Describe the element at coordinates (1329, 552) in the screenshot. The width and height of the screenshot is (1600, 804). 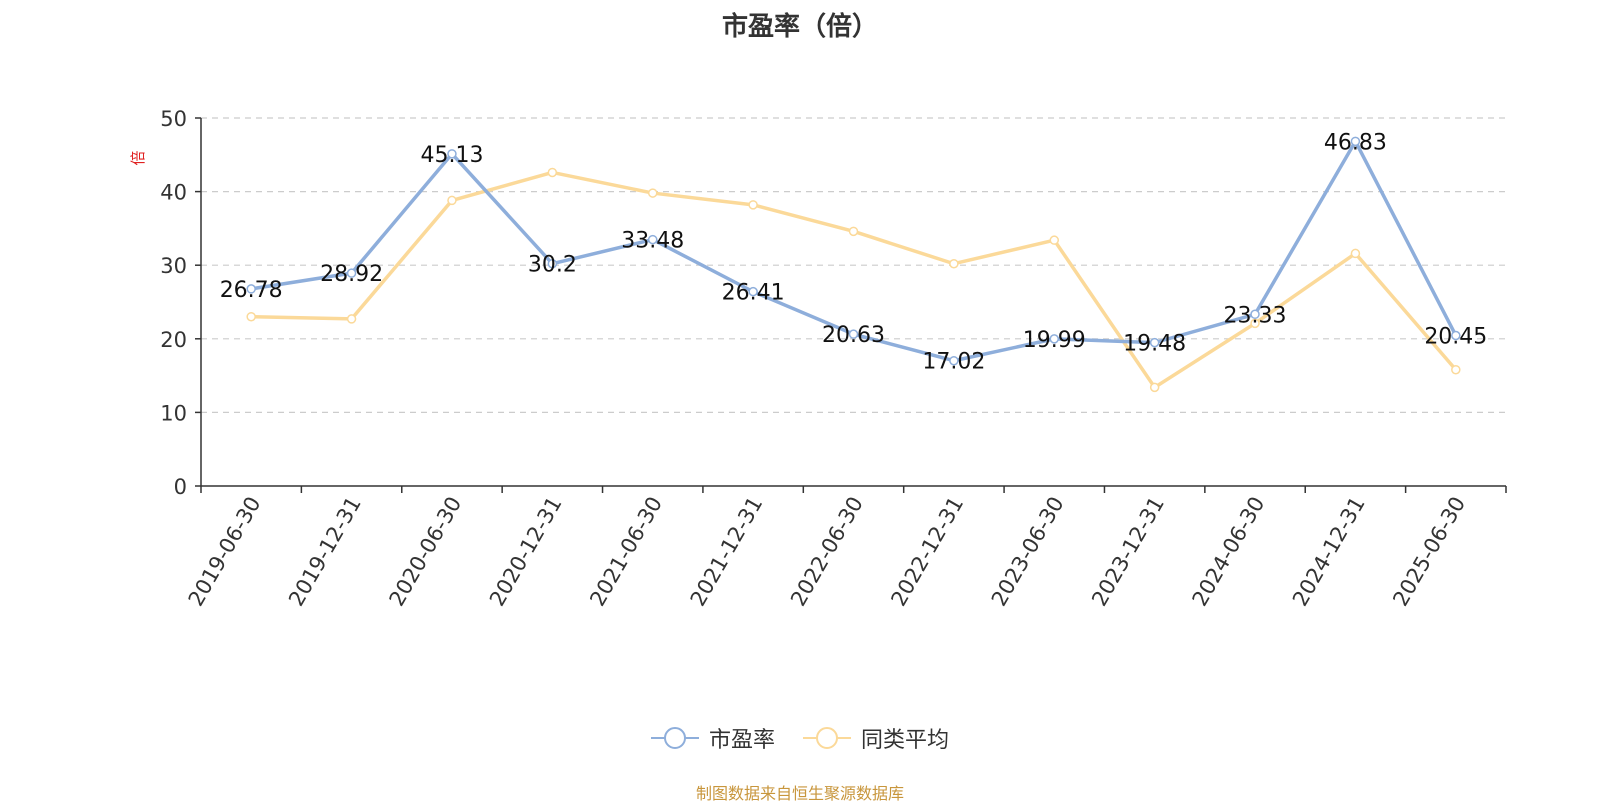
I see `x-tick-label: 2024-12-31` at that location.